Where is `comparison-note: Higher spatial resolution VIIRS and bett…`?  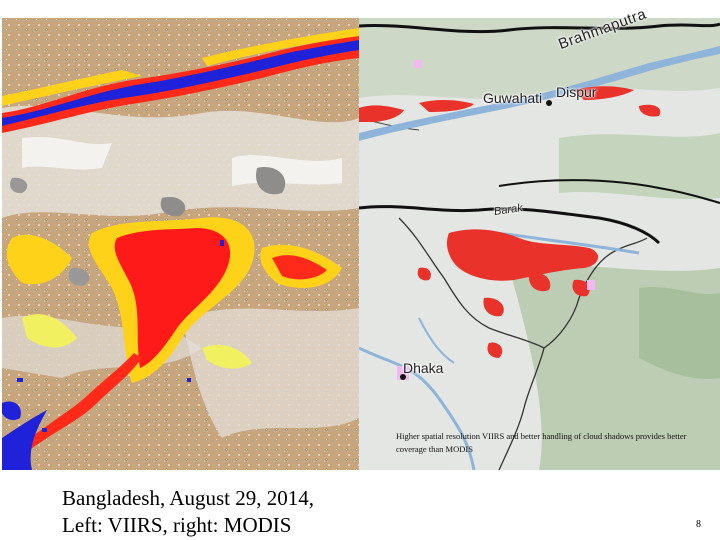 comparison-note: Higher spatial resolution VIIRS and bett… is located at coordinates (541, 442).